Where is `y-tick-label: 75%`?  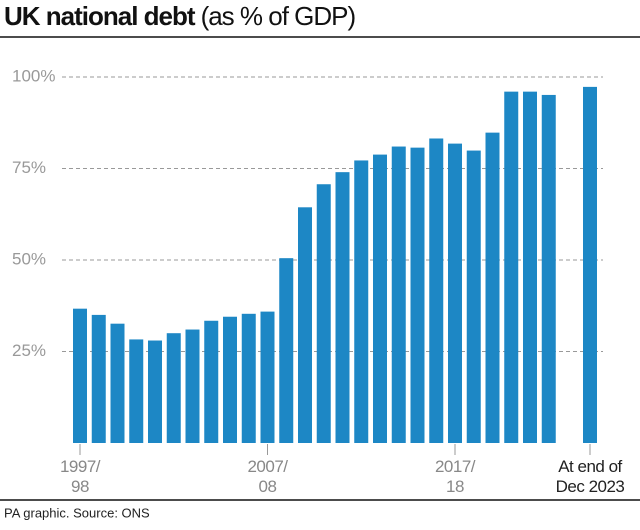 y-tick-label: 75% is located at coordinates (29, 167).